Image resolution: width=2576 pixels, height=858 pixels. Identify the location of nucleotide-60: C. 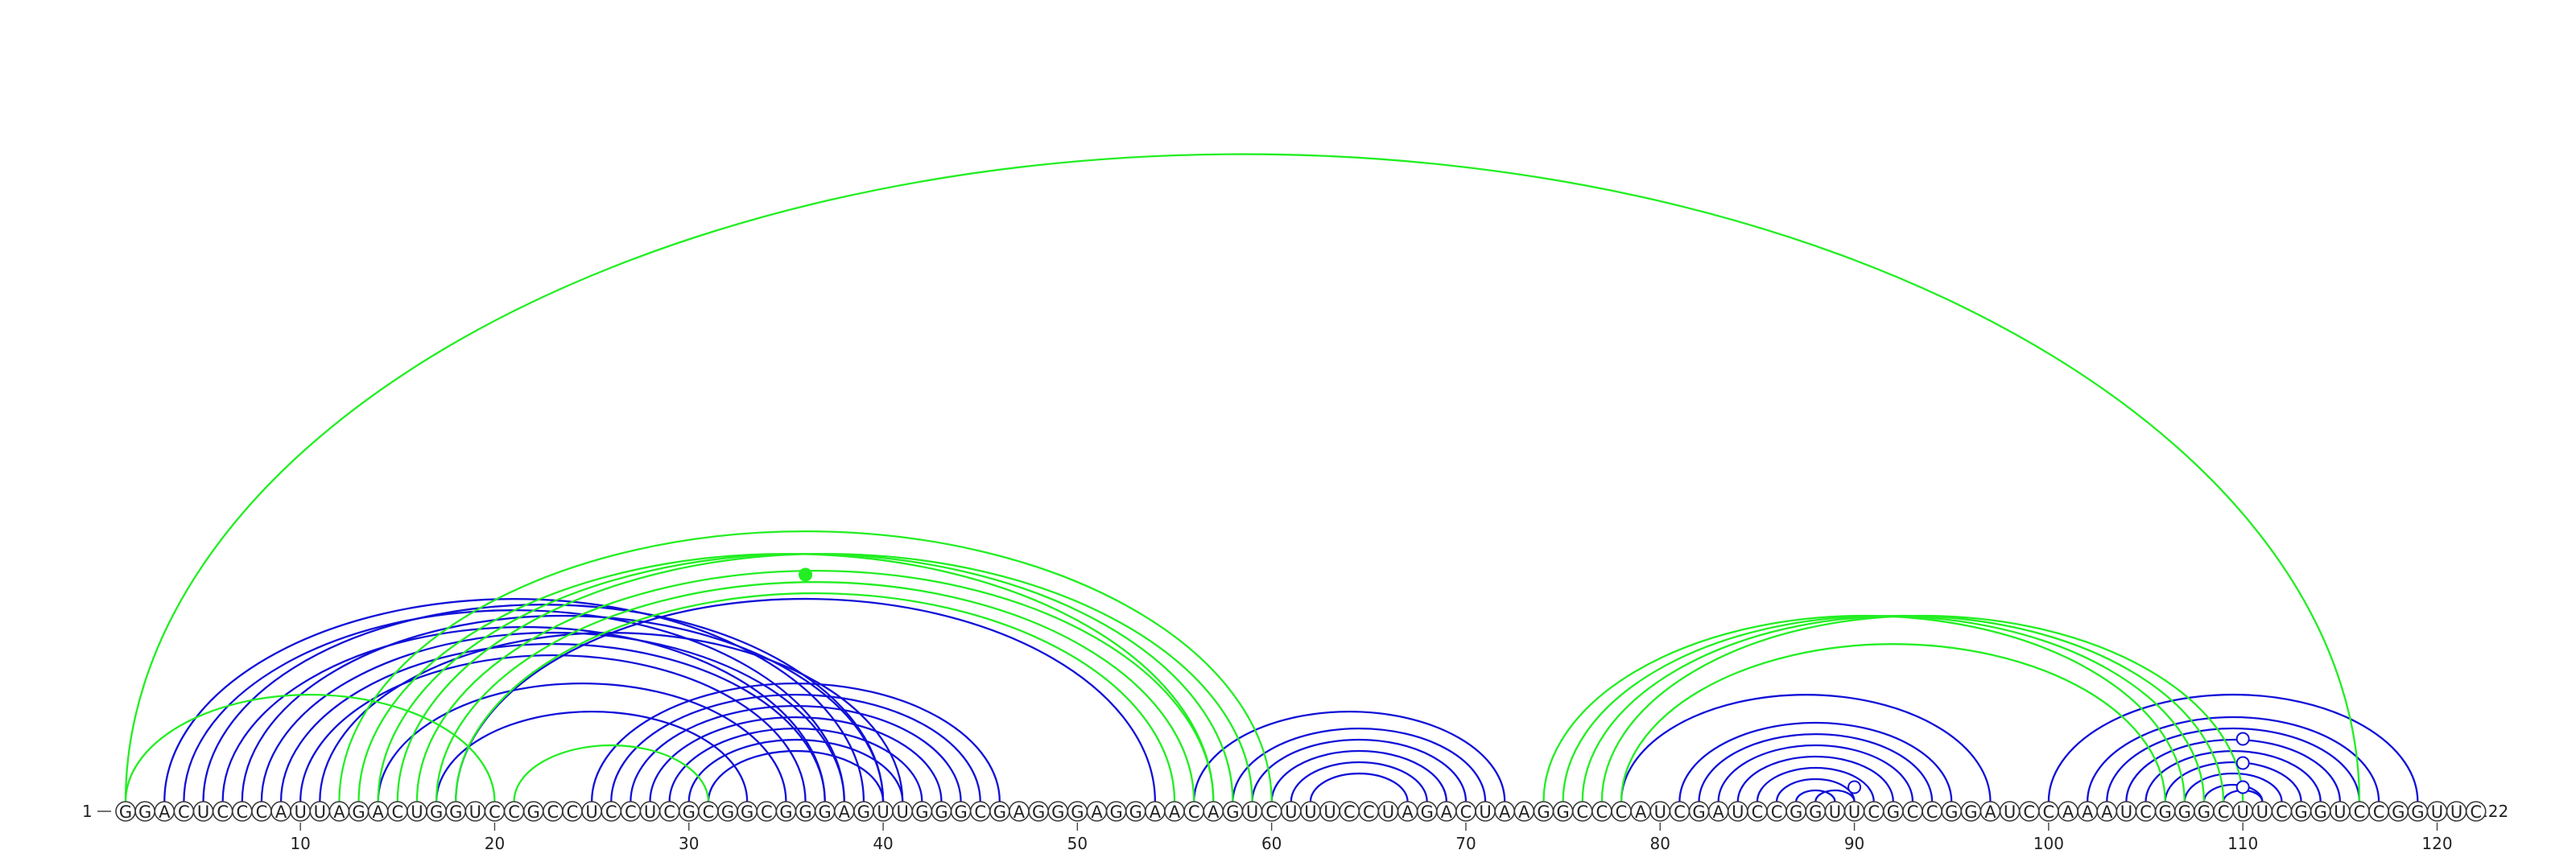
(1271, 812).